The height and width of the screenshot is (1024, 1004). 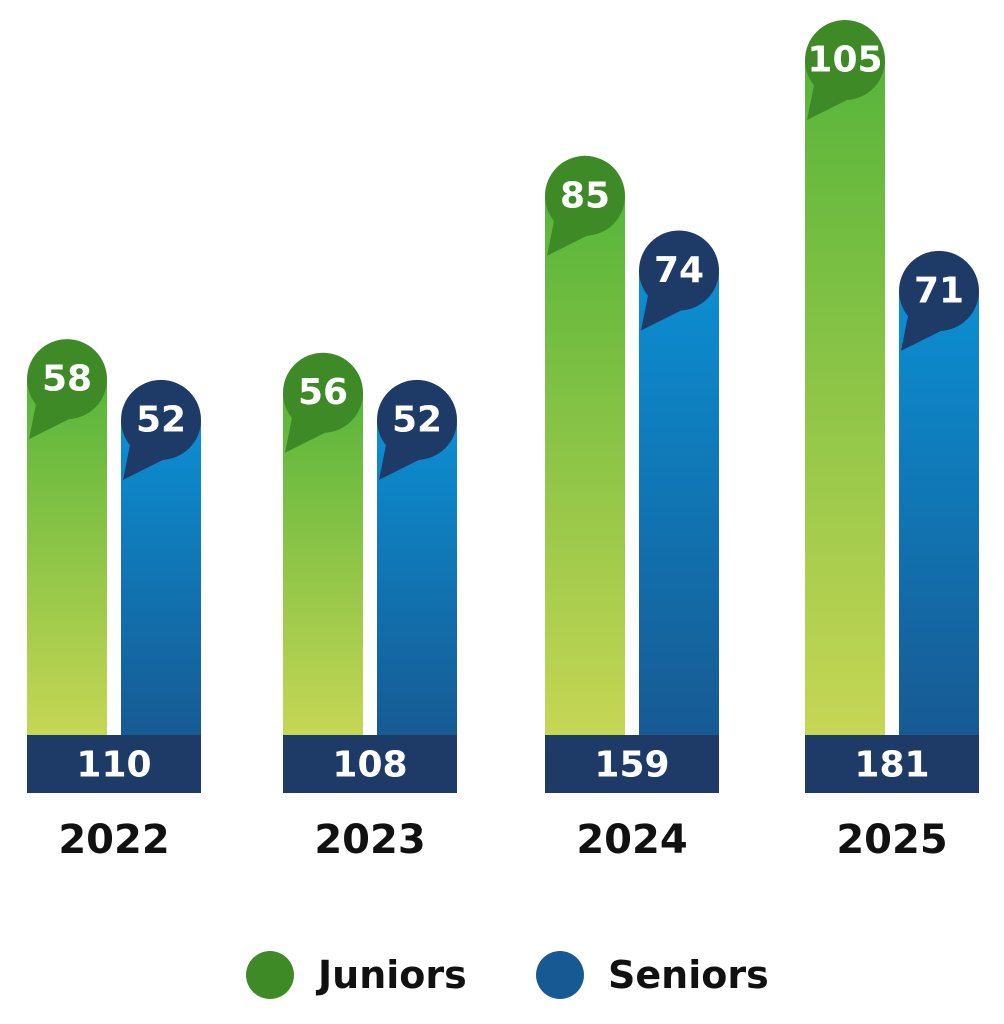 I want to click on value-label: 56, so click(x=323, y=392).